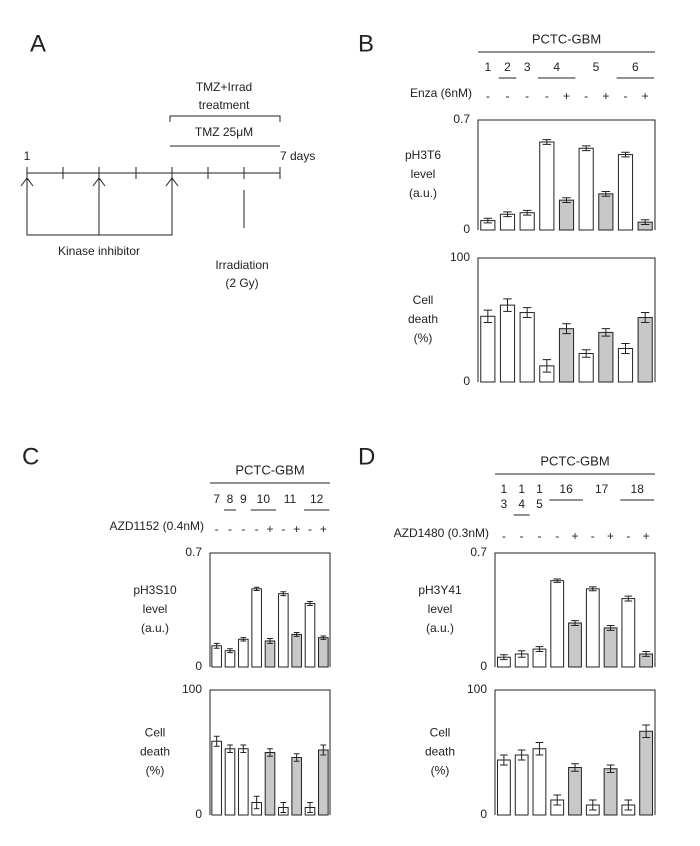 The width and height of the screenshot is (700, 846). Describe the element at coordinates (27, 156) in the screenshot. I see `start-text: 1` at that location.